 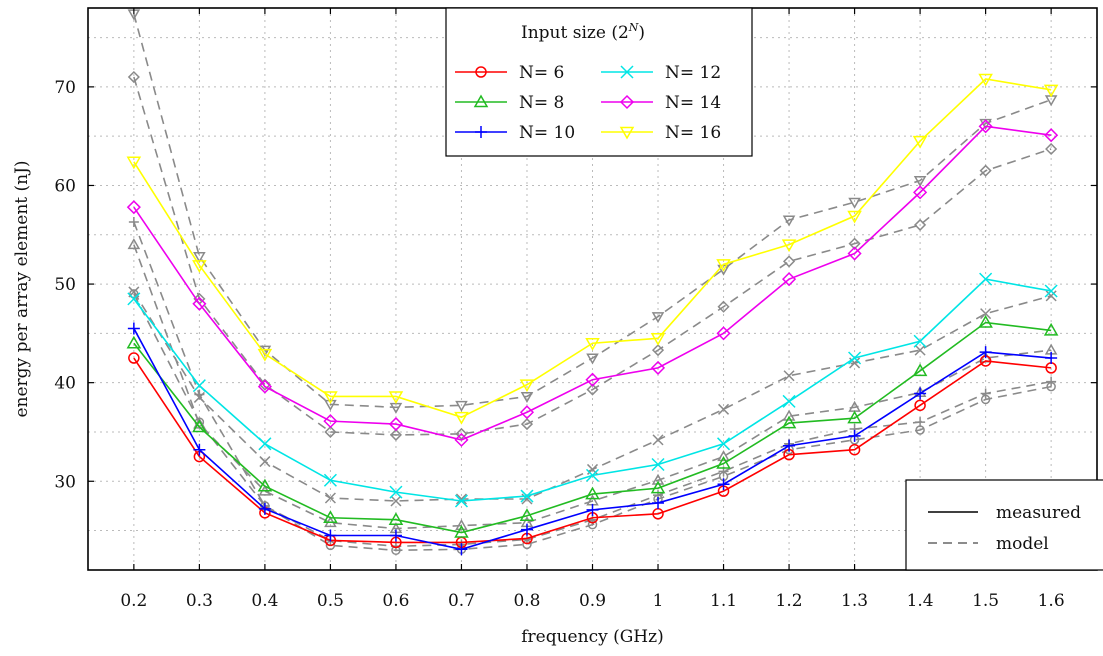 What do you see at coordinates (592, 637) in the screenshot?
I see `x-axis-title: frequency (GHz)` at bounding box center [592, 637].